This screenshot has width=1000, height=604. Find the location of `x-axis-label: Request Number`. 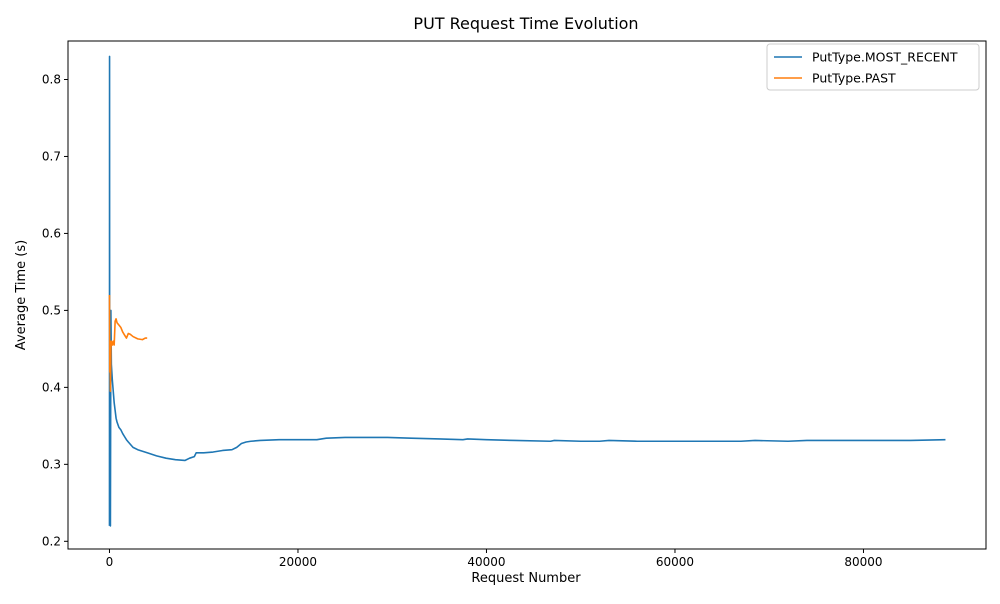

x-axis-label: Request Number is located at coordinates (526, 578).